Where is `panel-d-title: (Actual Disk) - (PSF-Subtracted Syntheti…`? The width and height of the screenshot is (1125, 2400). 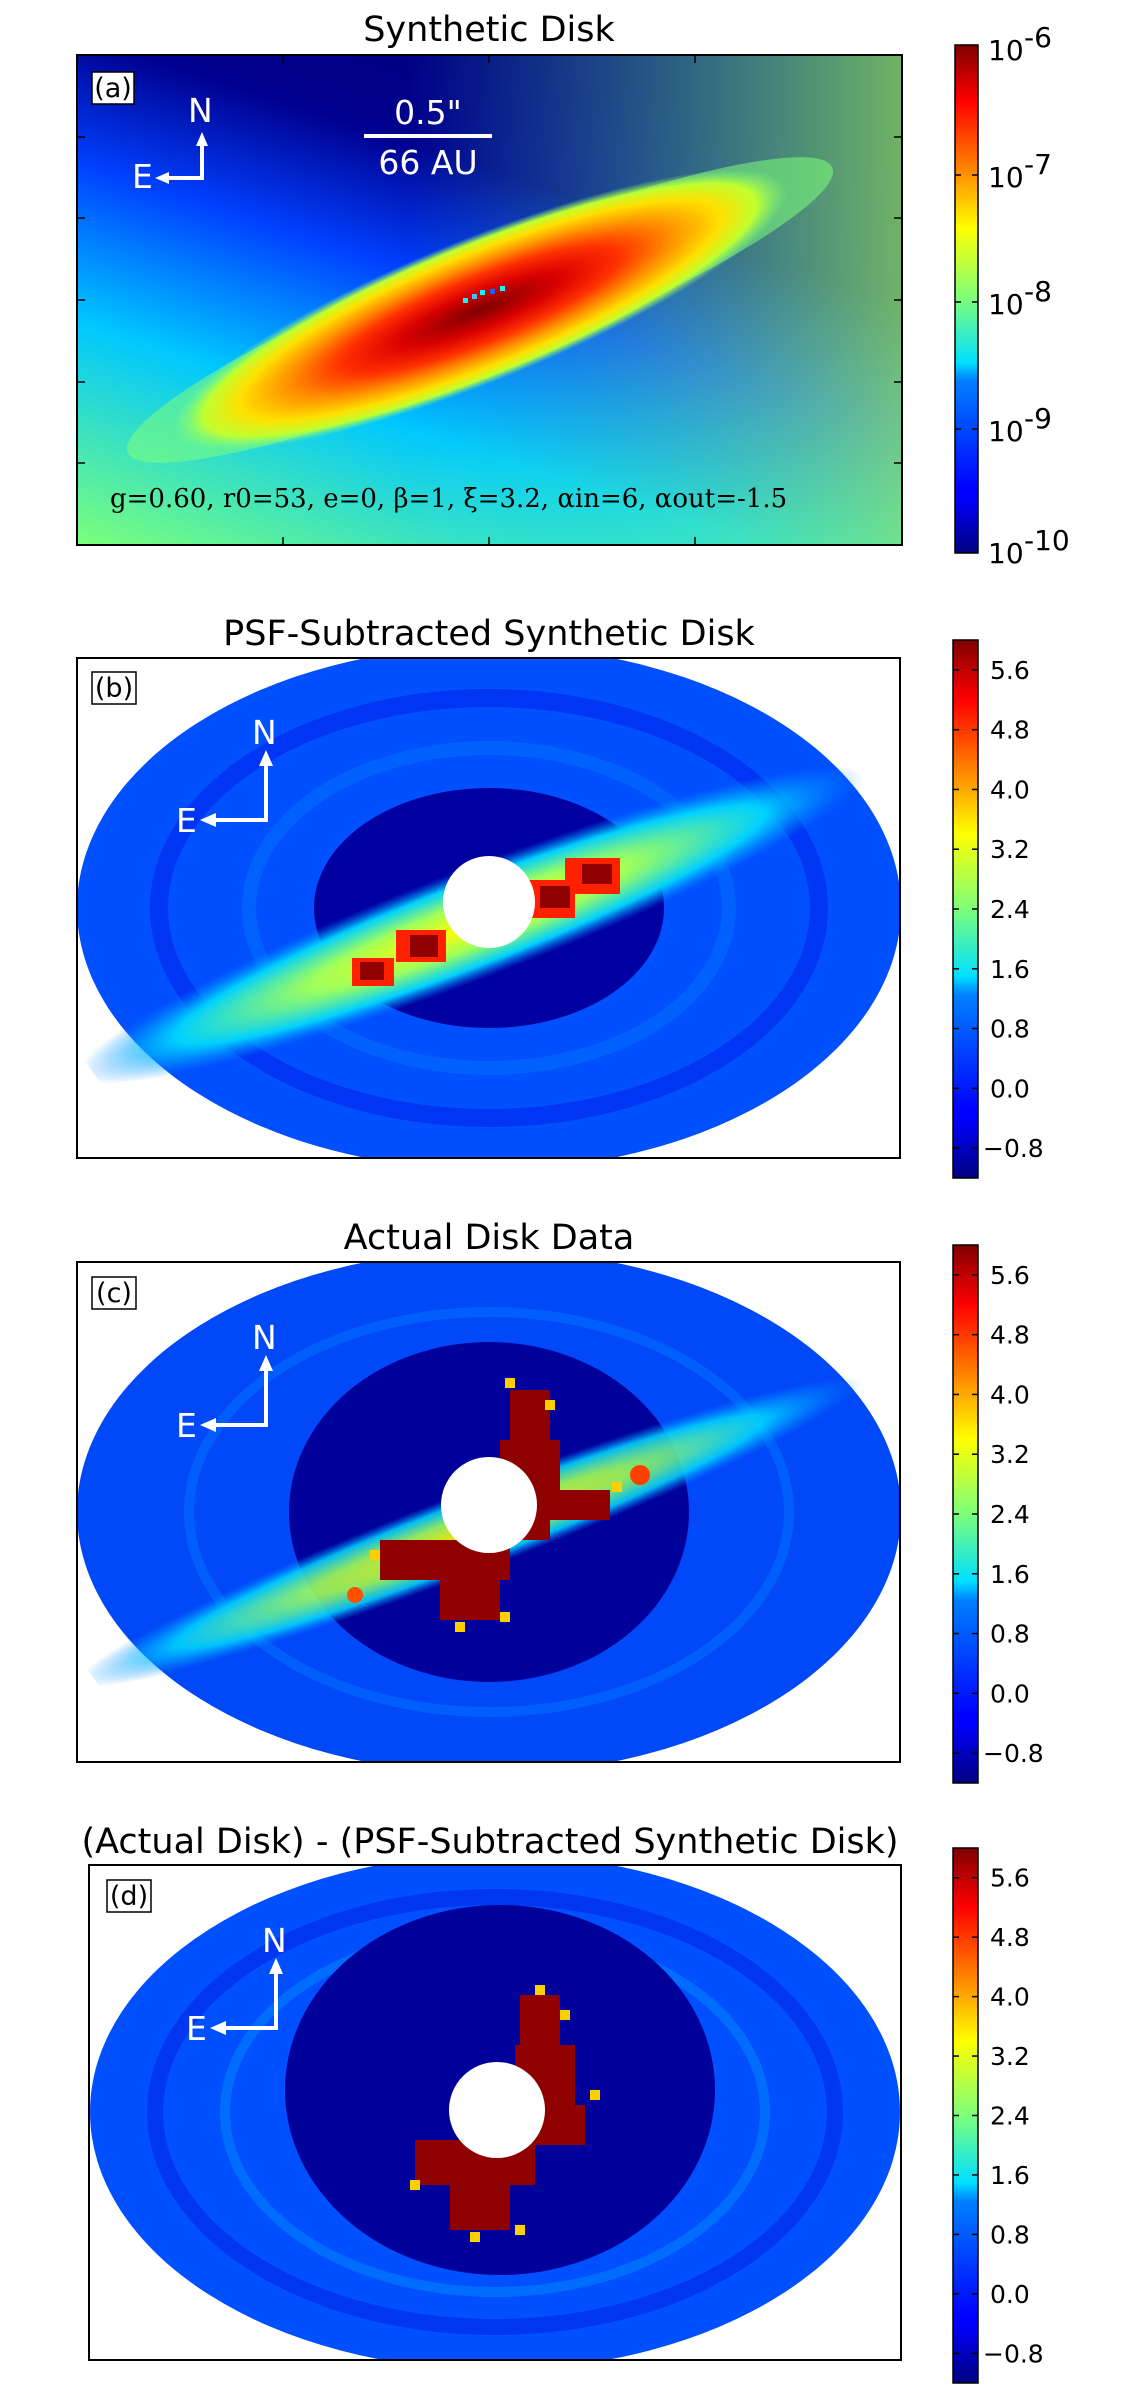 panel-d-title: (Actual Disk) - (PSF-Subtracted Syntheti… is located at coordinates (489, 1842).